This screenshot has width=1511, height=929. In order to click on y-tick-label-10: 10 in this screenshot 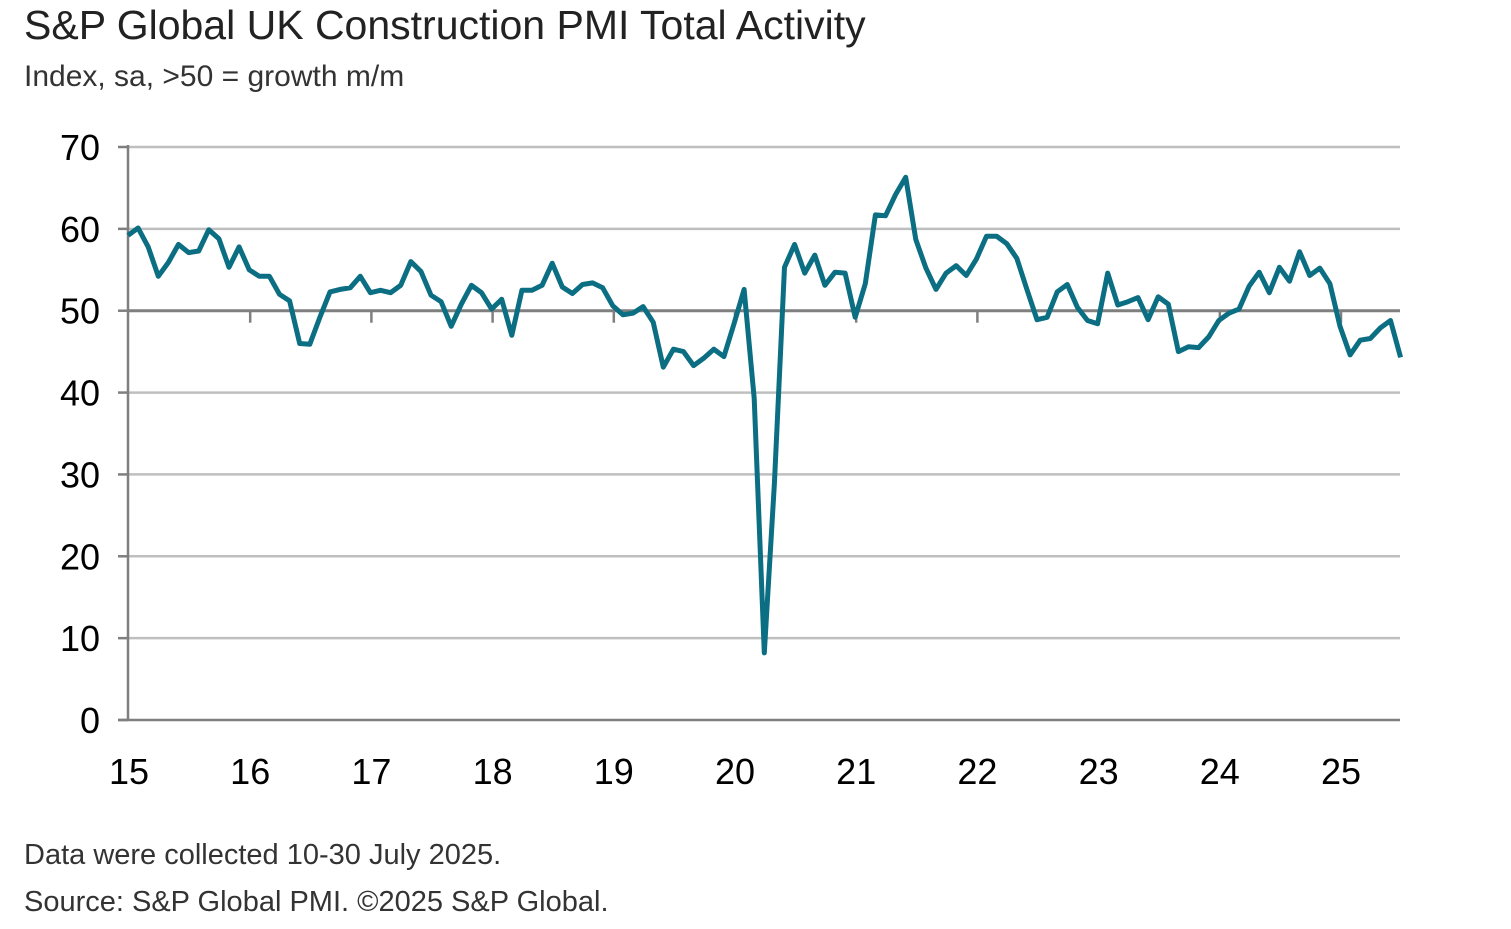, I will do `click(80, 638)`.